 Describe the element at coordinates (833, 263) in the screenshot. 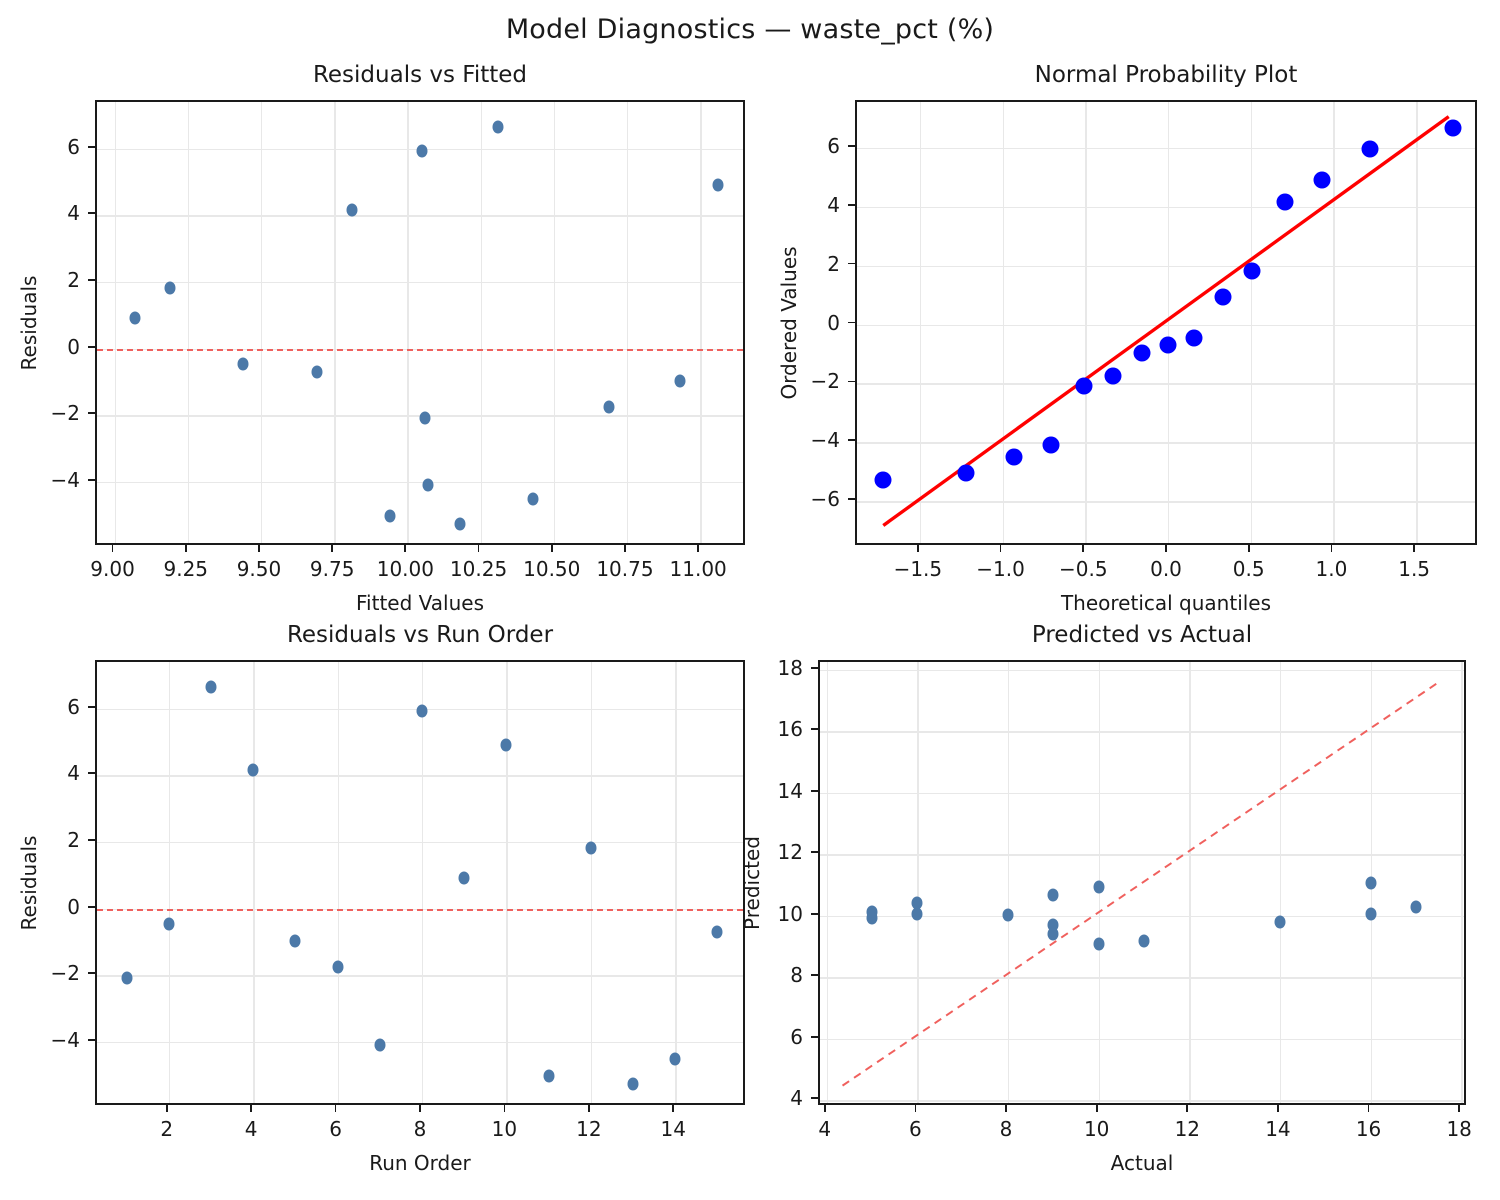

I see `y-tick-label: 2` at that location.